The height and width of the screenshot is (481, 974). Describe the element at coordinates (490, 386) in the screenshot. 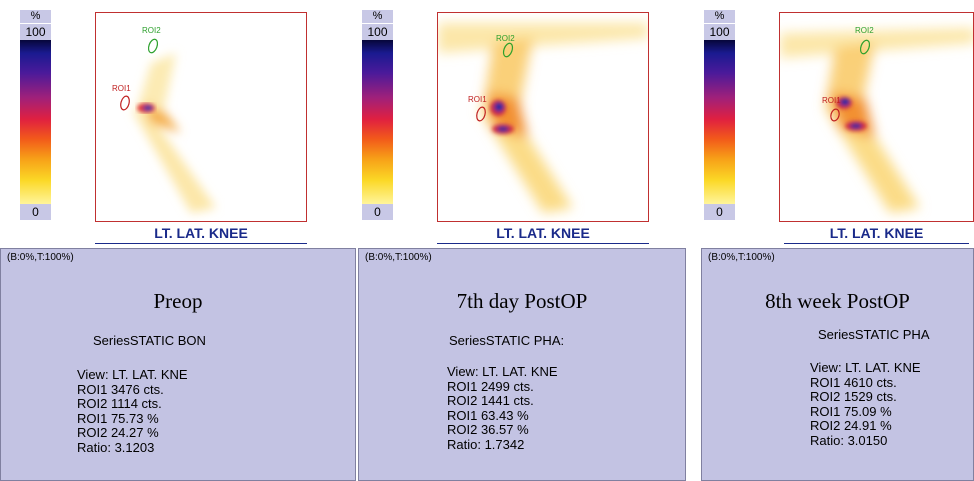

I see `stat-line: ROI1 2499 cts.` at that location.